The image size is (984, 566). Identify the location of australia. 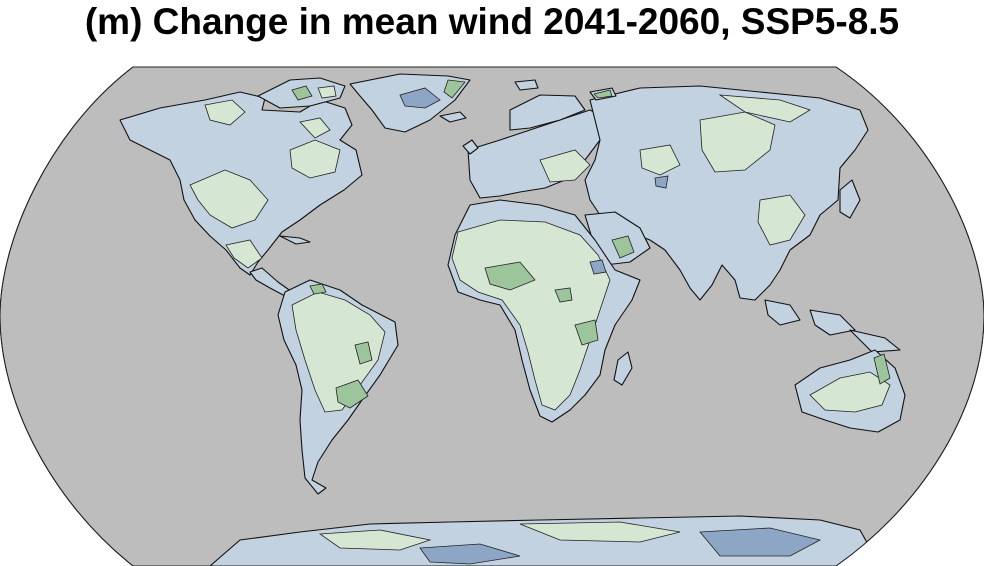
(850, 391).